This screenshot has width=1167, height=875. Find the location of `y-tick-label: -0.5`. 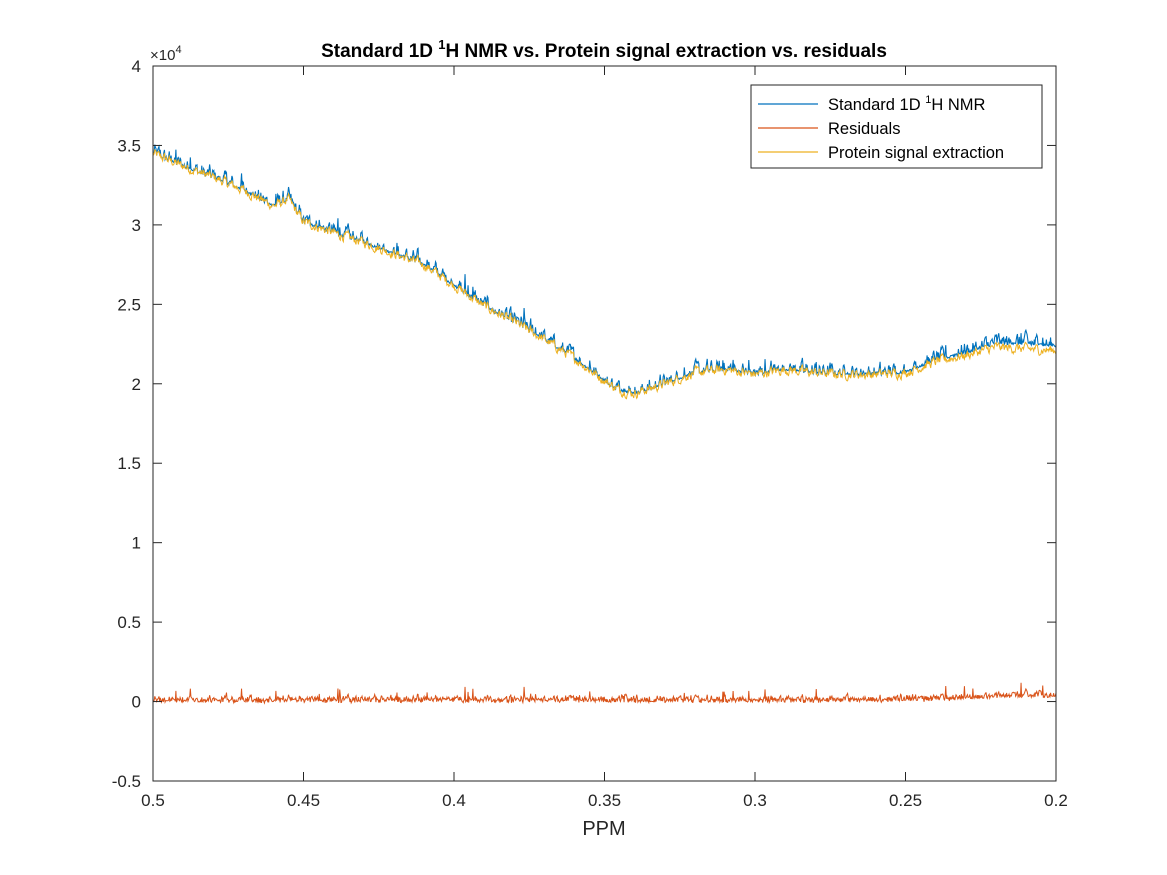

y-tick-label: -0.5 is located at coordinates (126, 781).